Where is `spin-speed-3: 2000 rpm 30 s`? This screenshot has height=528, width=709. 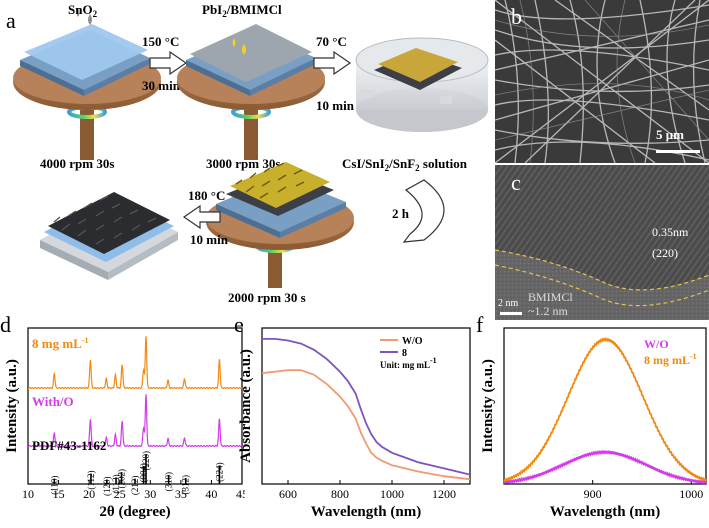 spin-speed-3: 2000 rpm 30 s is located at coordinates (267, 297).